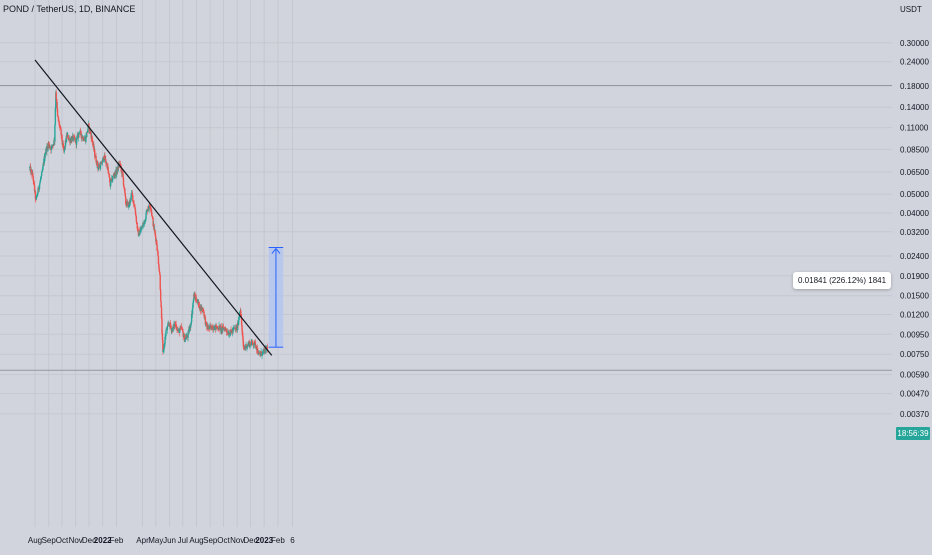  What do you see at coordinates (62, 540) in the screenshot?
I see `x-tick-label: Oct` at bounding box center [62, 540].